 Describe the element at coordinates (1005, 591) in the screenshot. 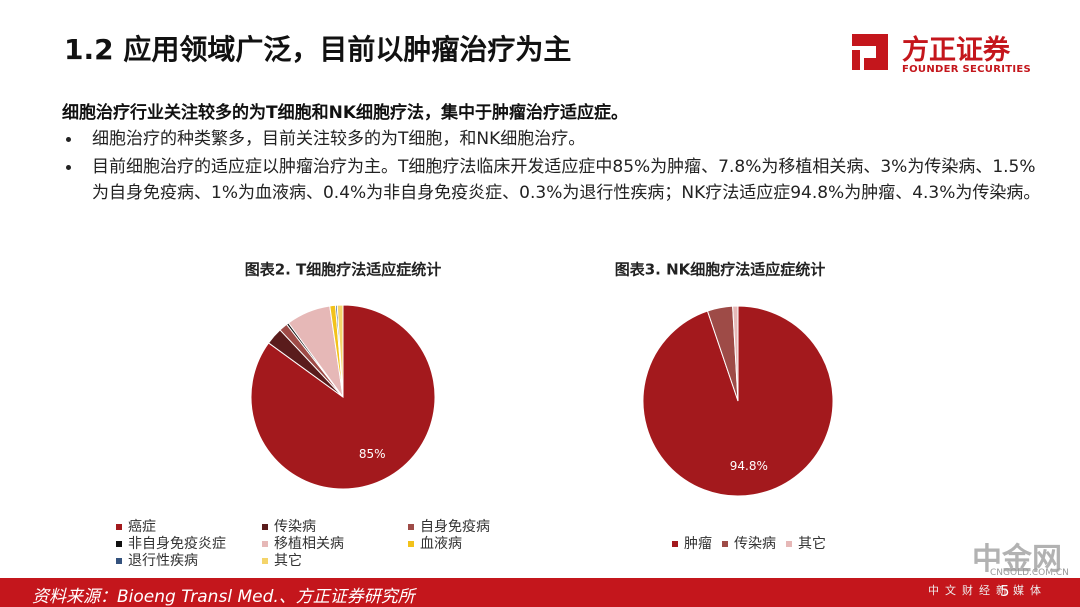

I see `page-number: 5` at that location.